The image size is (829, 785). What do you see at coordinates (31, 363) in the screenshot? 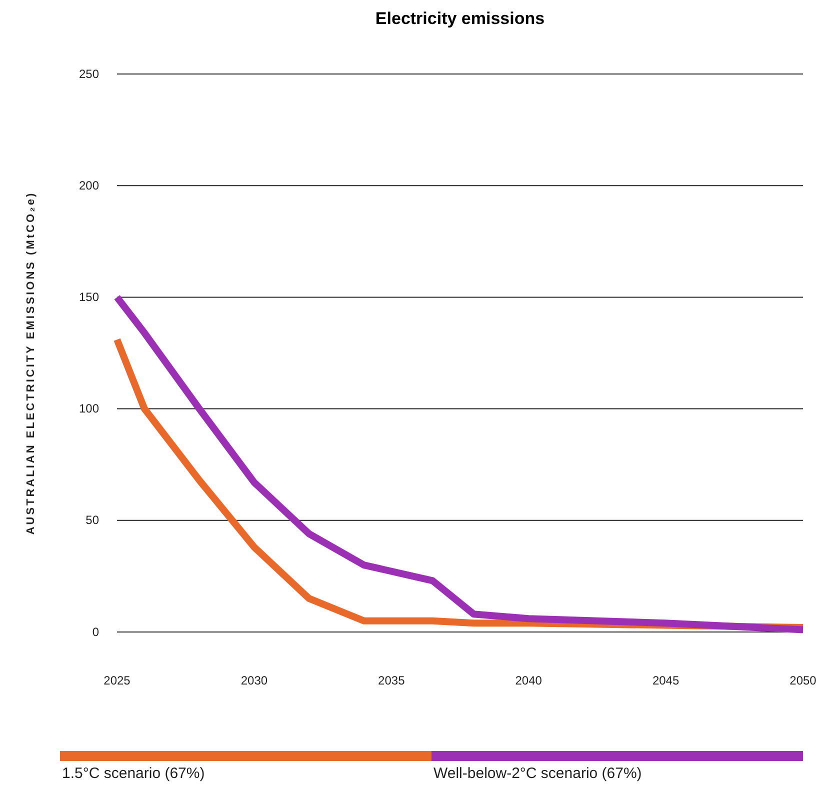
I see `y-axis-title: AUSTRALIAN ELECTRICITY EMISSIONS (MtCO₂e)` at bounding box center [31, 363].